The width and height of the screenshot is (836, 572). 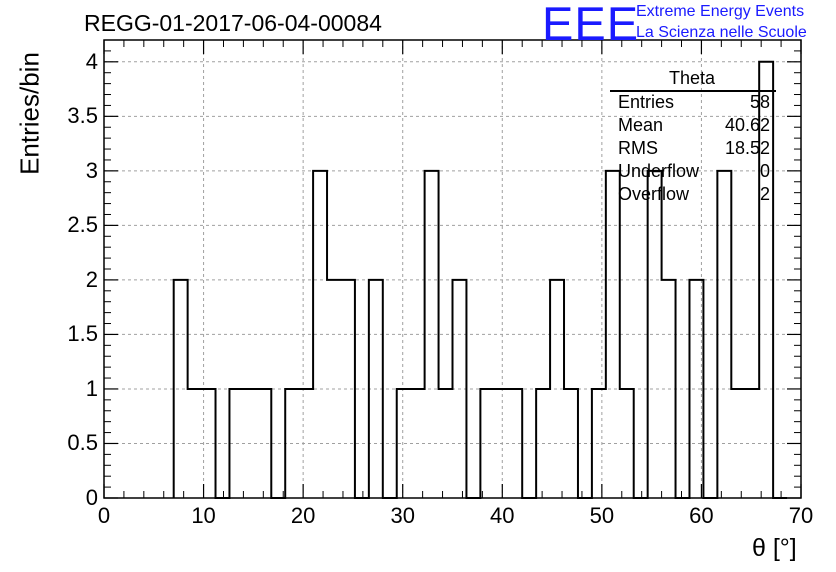 What do you see at coordinates (591, 25) in the screenshot?
I see `eee-logo: EEE` at bounding box center [591, 25].